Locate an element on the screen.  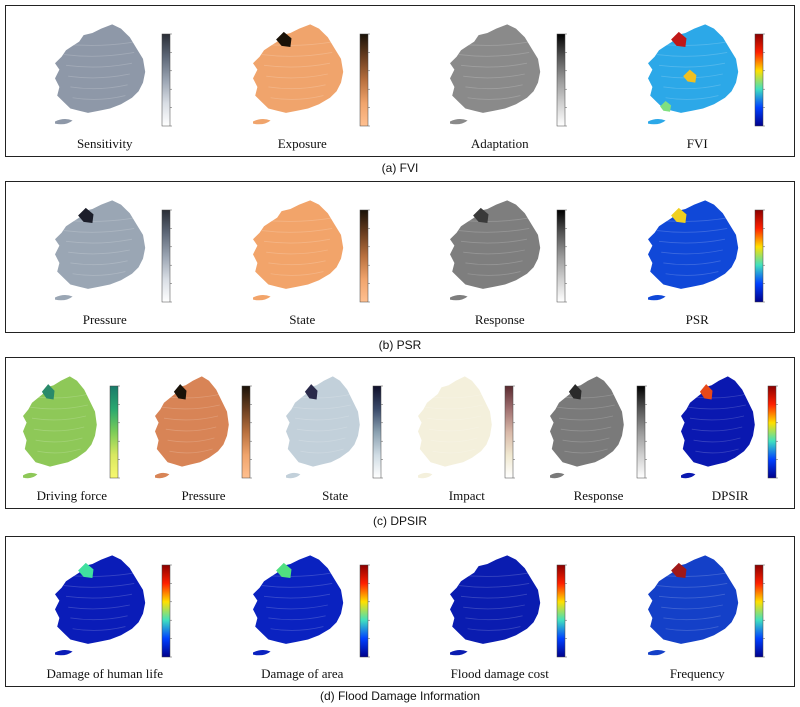
panel-caption: (a) FVI is located at coordinates (400, 168).